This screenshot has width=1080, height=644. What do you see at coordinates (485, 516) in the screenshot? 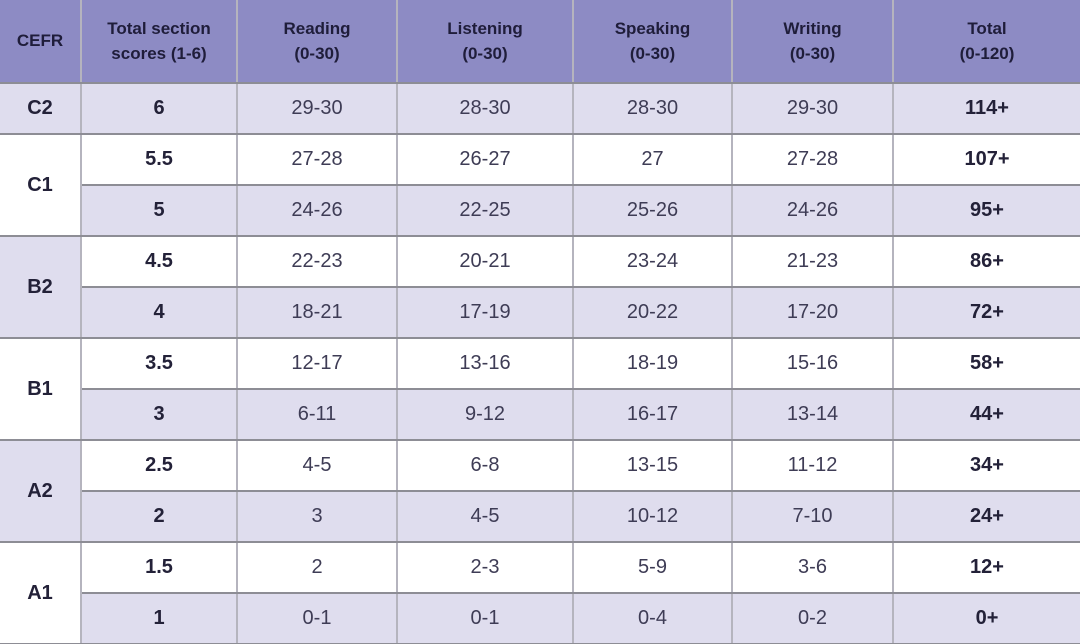
I see `listening-cell: 4-5` at bounding box center [485, 516].